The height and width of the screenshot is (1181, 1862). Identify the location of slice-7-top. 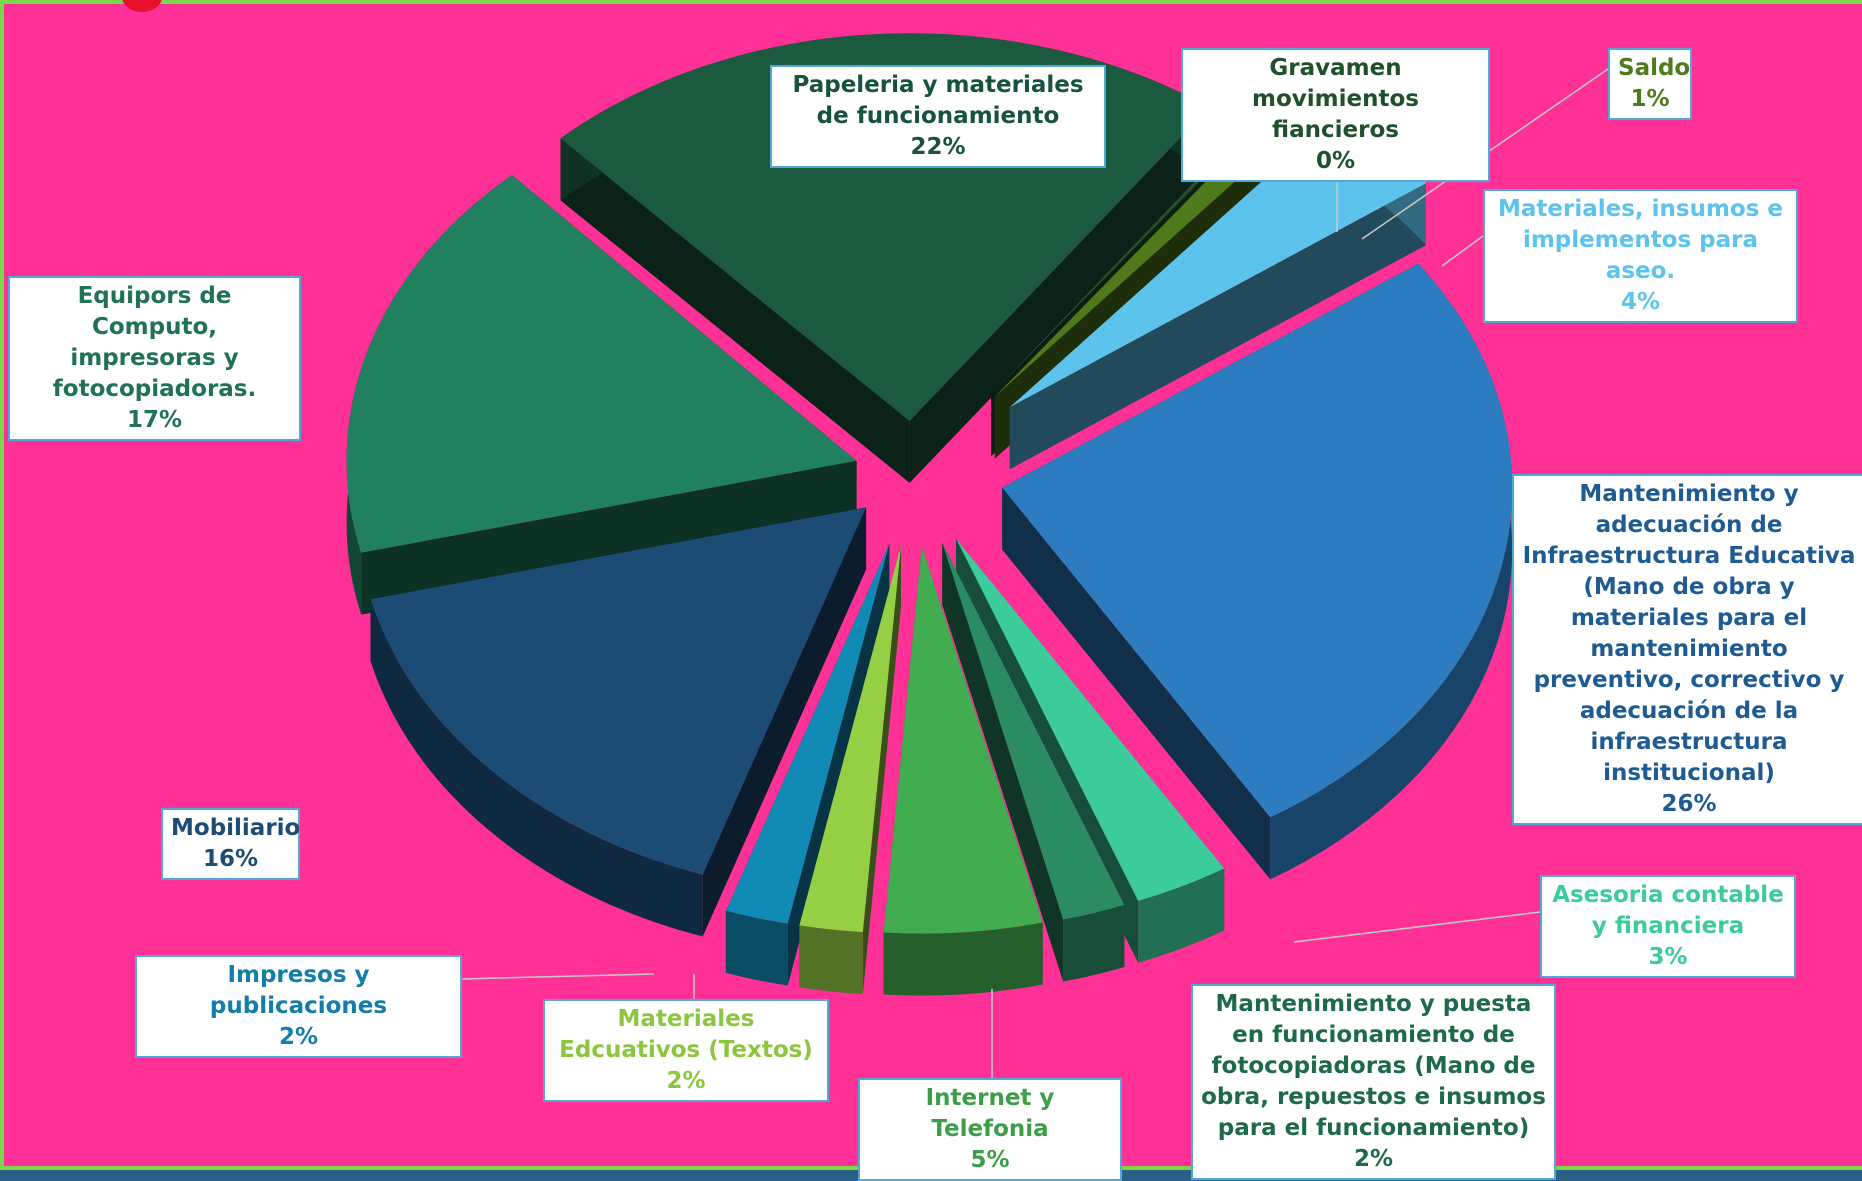
(963, 739).